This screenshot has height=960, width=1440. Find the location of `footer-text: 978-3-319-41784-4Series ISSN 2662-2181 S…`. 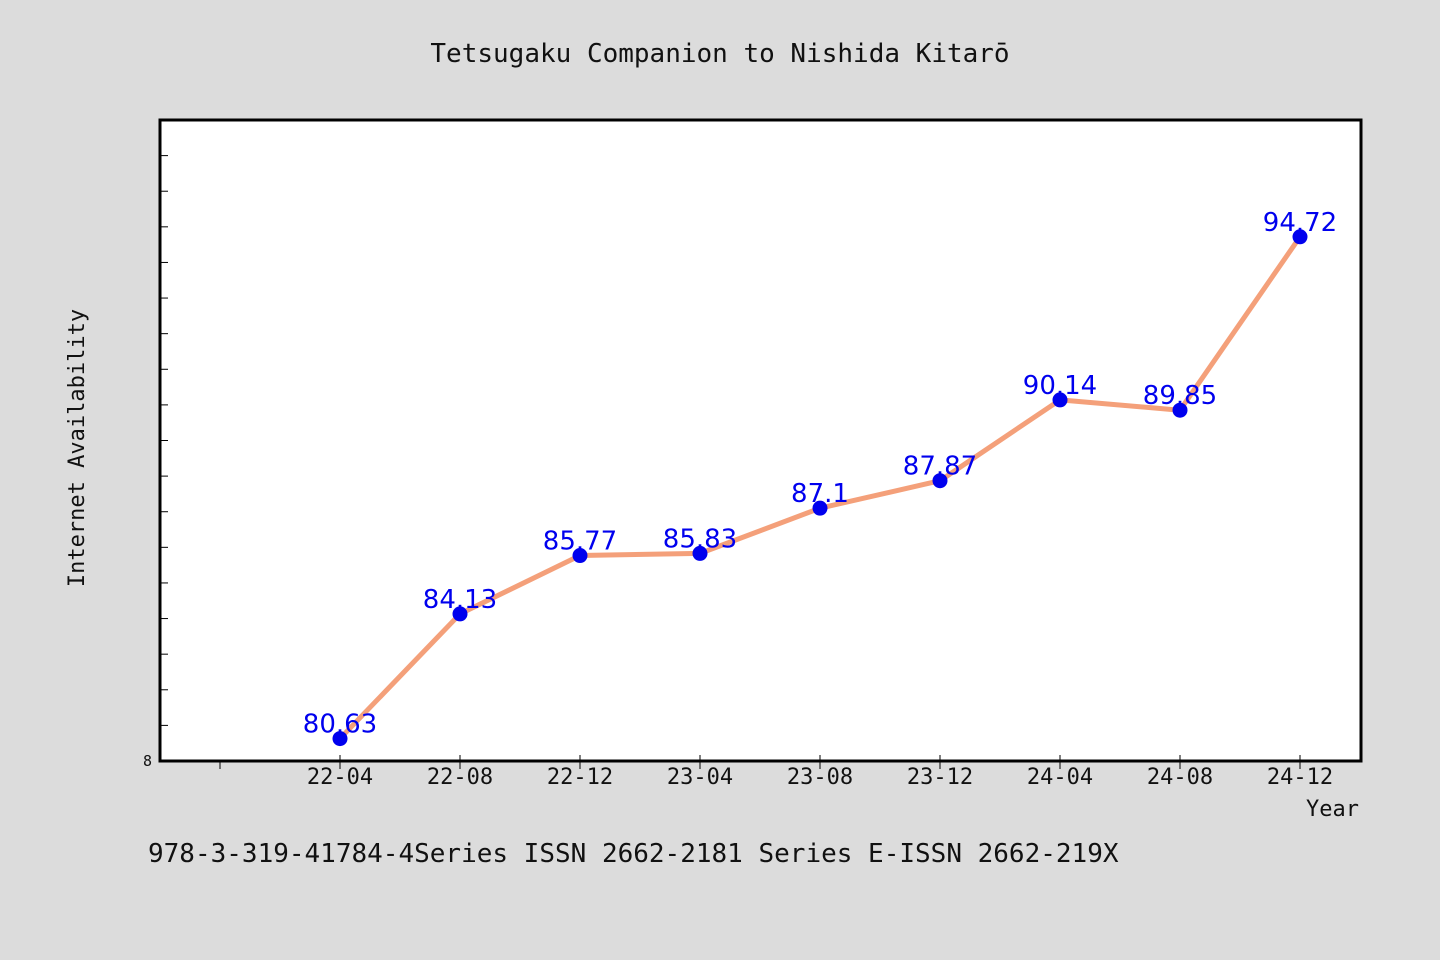

footer-text: 978-3-319-41784-4Series ISSN 2662-2181 S… is located at coordinates (633, 854).